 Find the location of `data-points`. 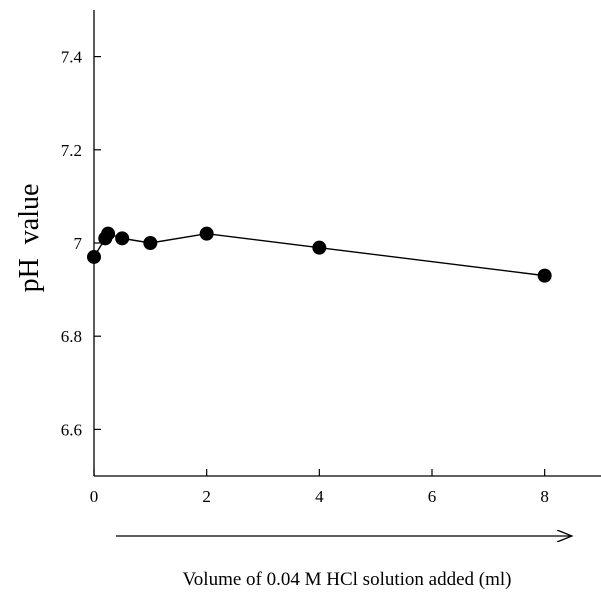

data-points is located at coordinates (319, 254).